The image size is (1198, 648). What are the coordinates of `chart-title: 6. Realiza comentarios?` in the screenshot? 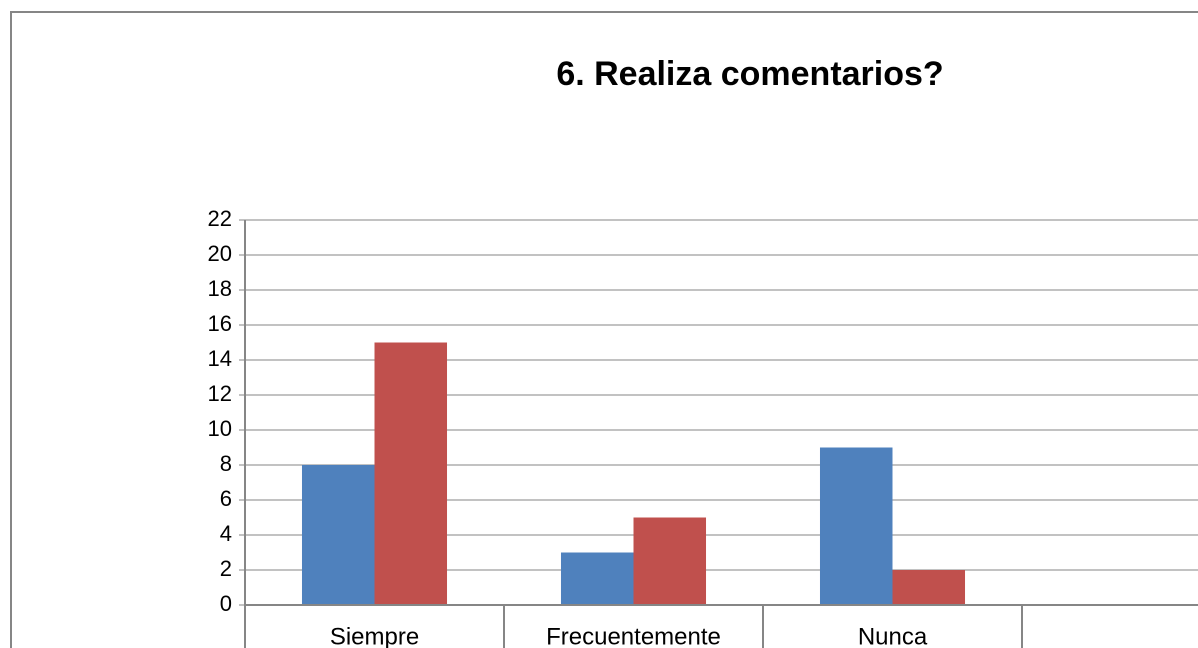 It's located at (749, 74).